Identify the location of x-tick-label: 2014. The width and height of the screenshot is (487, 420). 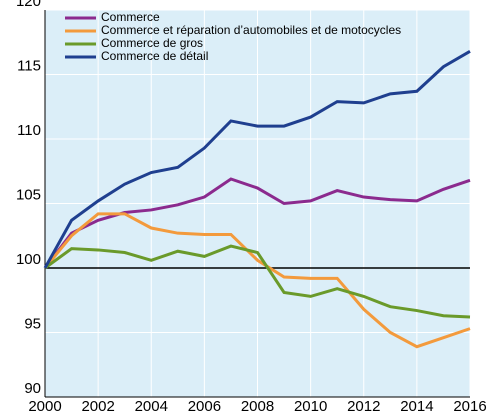
(416, 406).